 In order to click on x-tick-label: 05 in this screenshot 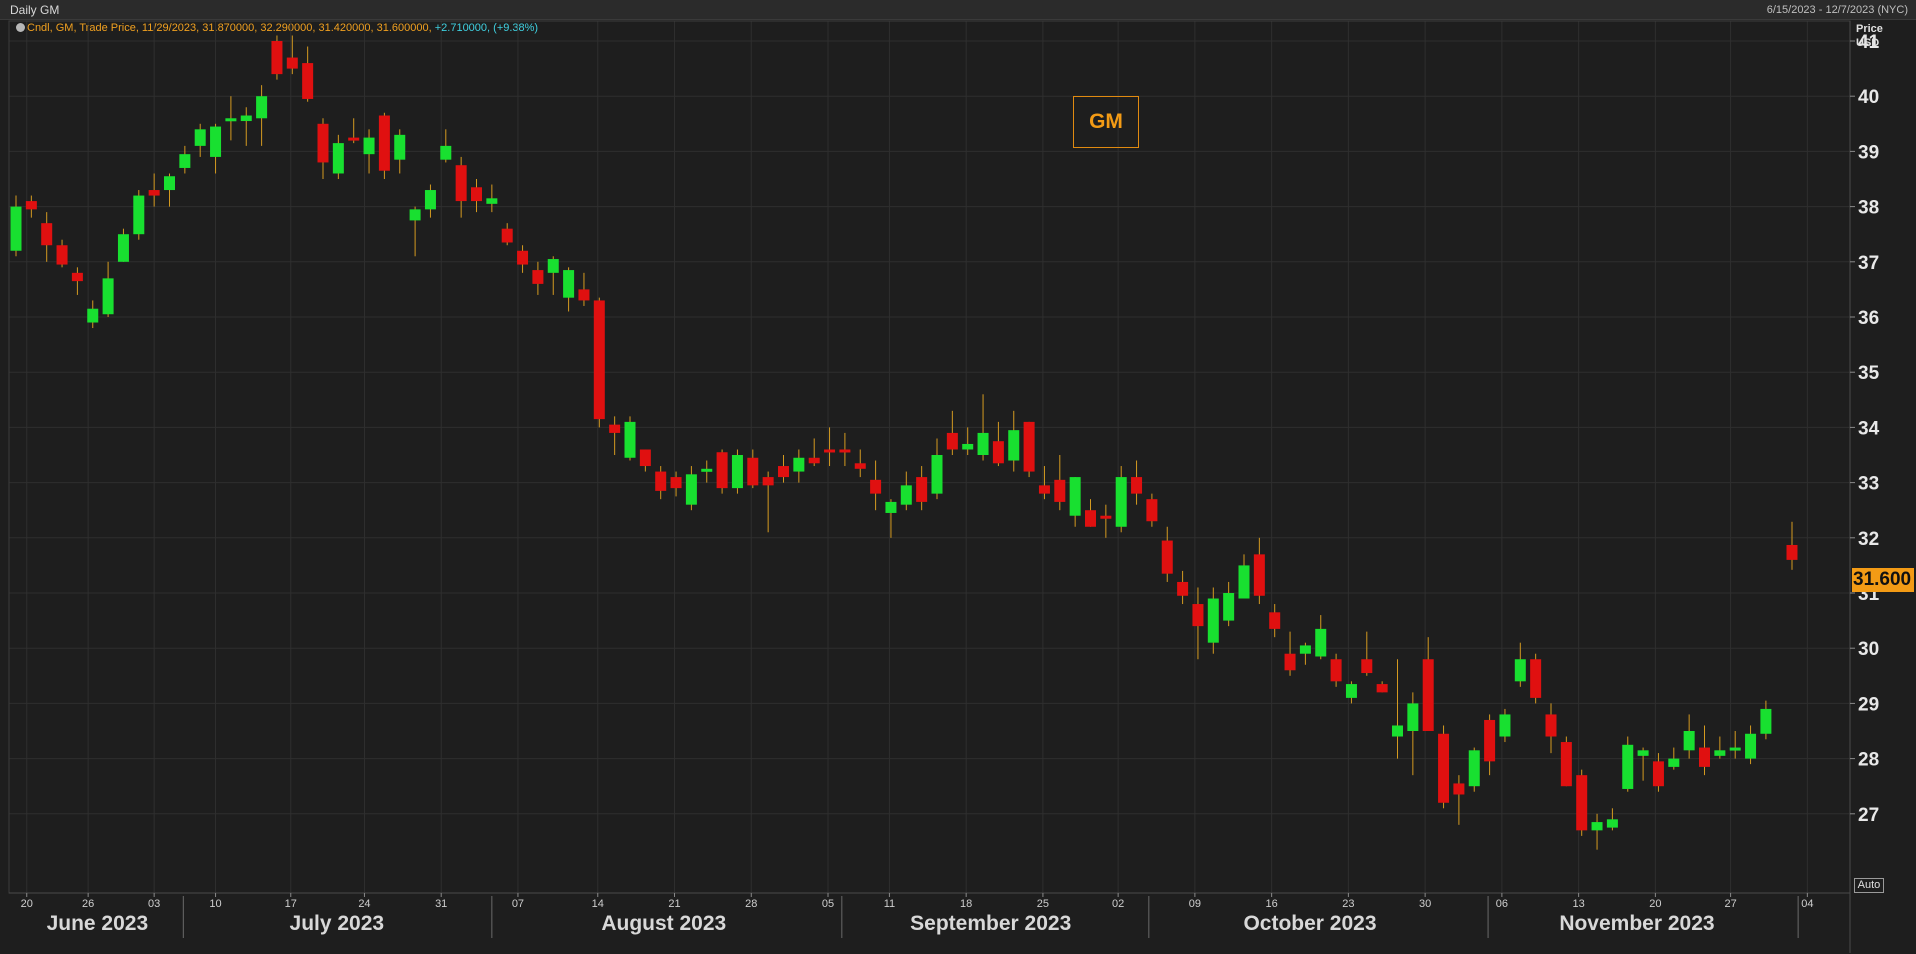, I will do `click(828, 904)`.